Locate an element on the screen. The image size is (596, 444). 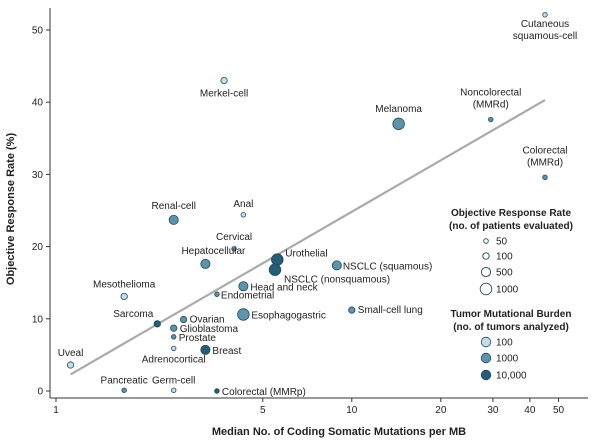
data-point-anal is located at coordinates (243, 215).